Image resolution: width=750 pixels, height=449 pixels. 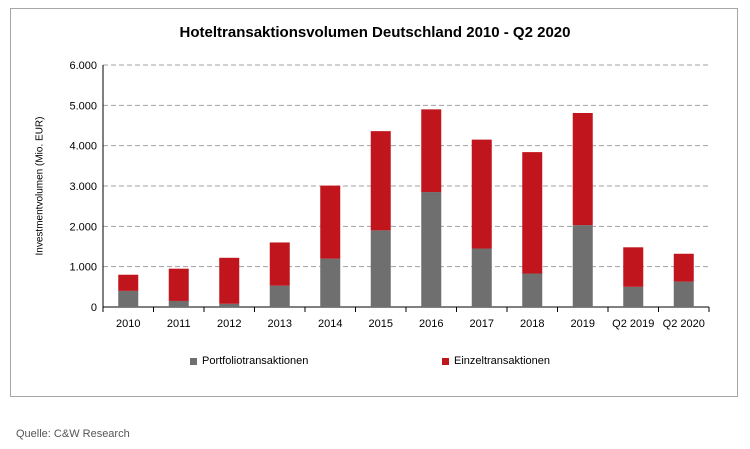 What do you see at coordinates (83, 66) in the screenshot?
I see `y-tick-label: 6.000` at bounding box center [83, 66].